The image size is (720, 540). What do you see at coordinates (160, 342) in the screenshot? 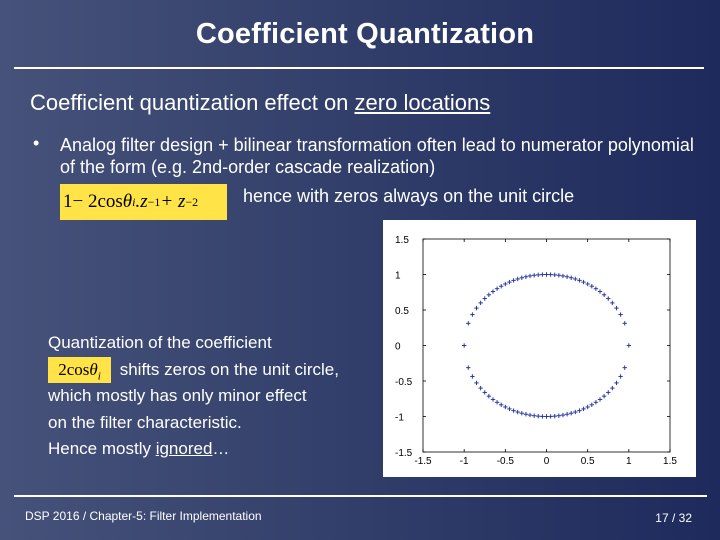
I see `quant-line-1: Quantization of the coefficient` at bounding box center [160, 342].